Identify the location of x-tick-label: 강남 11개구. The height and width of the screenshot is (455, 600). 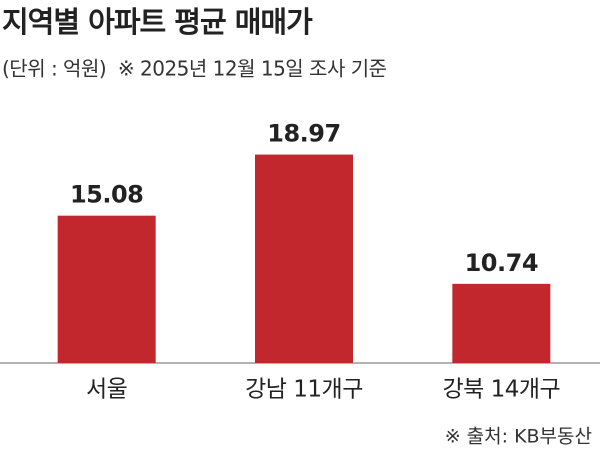
(304, 390).